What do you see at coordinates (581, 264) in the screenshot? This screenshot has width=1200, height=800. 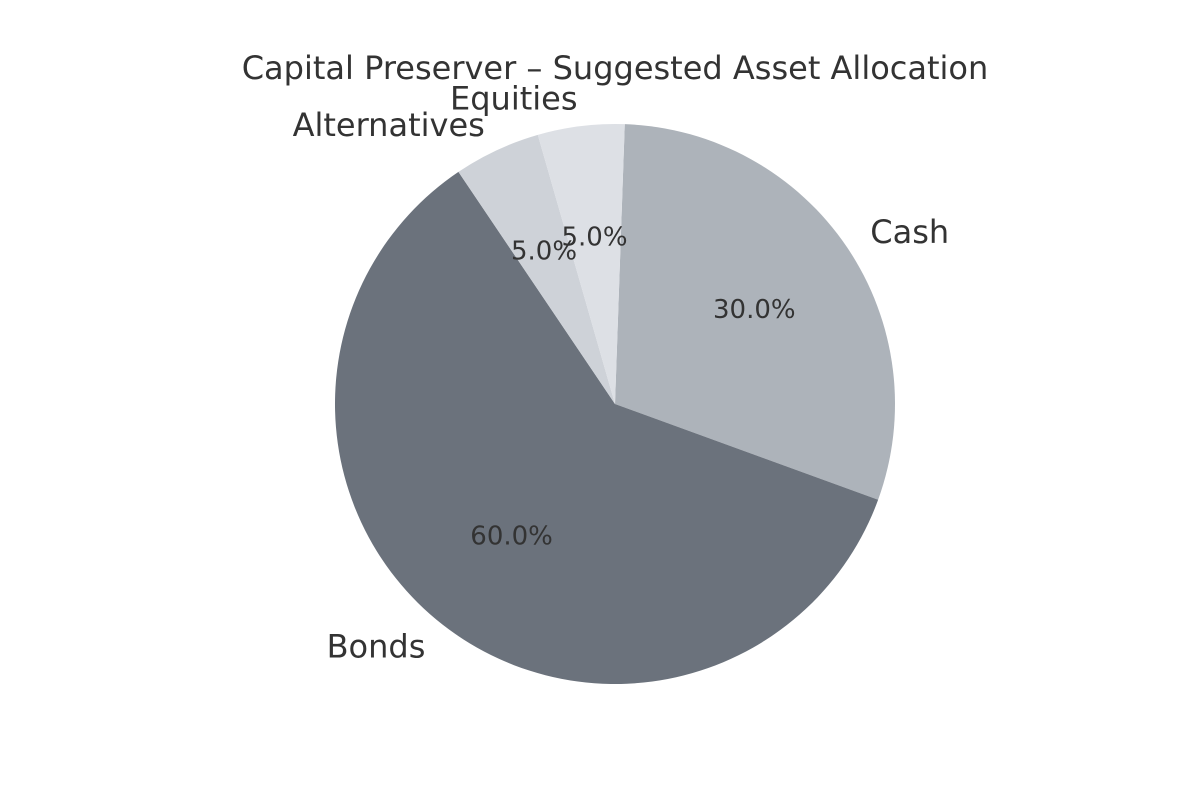 I see `pie-slice-equities` at bounding box center [581, 264].